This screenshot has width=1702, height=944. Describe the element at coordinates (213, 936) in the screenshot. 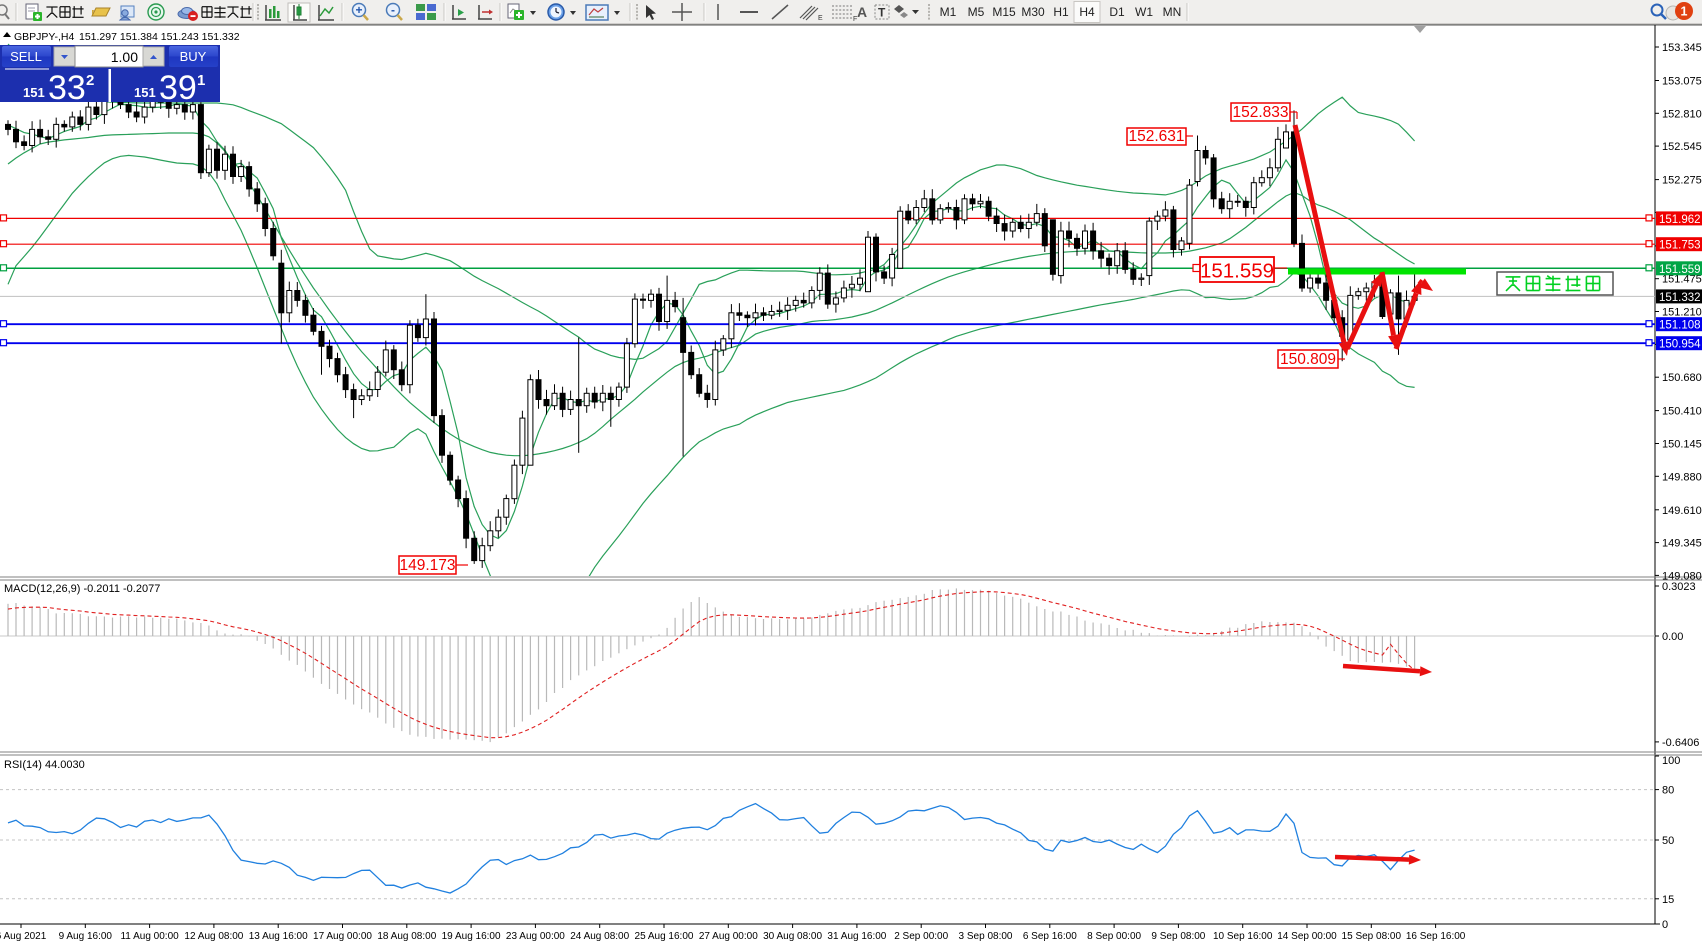

I see `svg-text: 12 Aug 08:00` at that location.